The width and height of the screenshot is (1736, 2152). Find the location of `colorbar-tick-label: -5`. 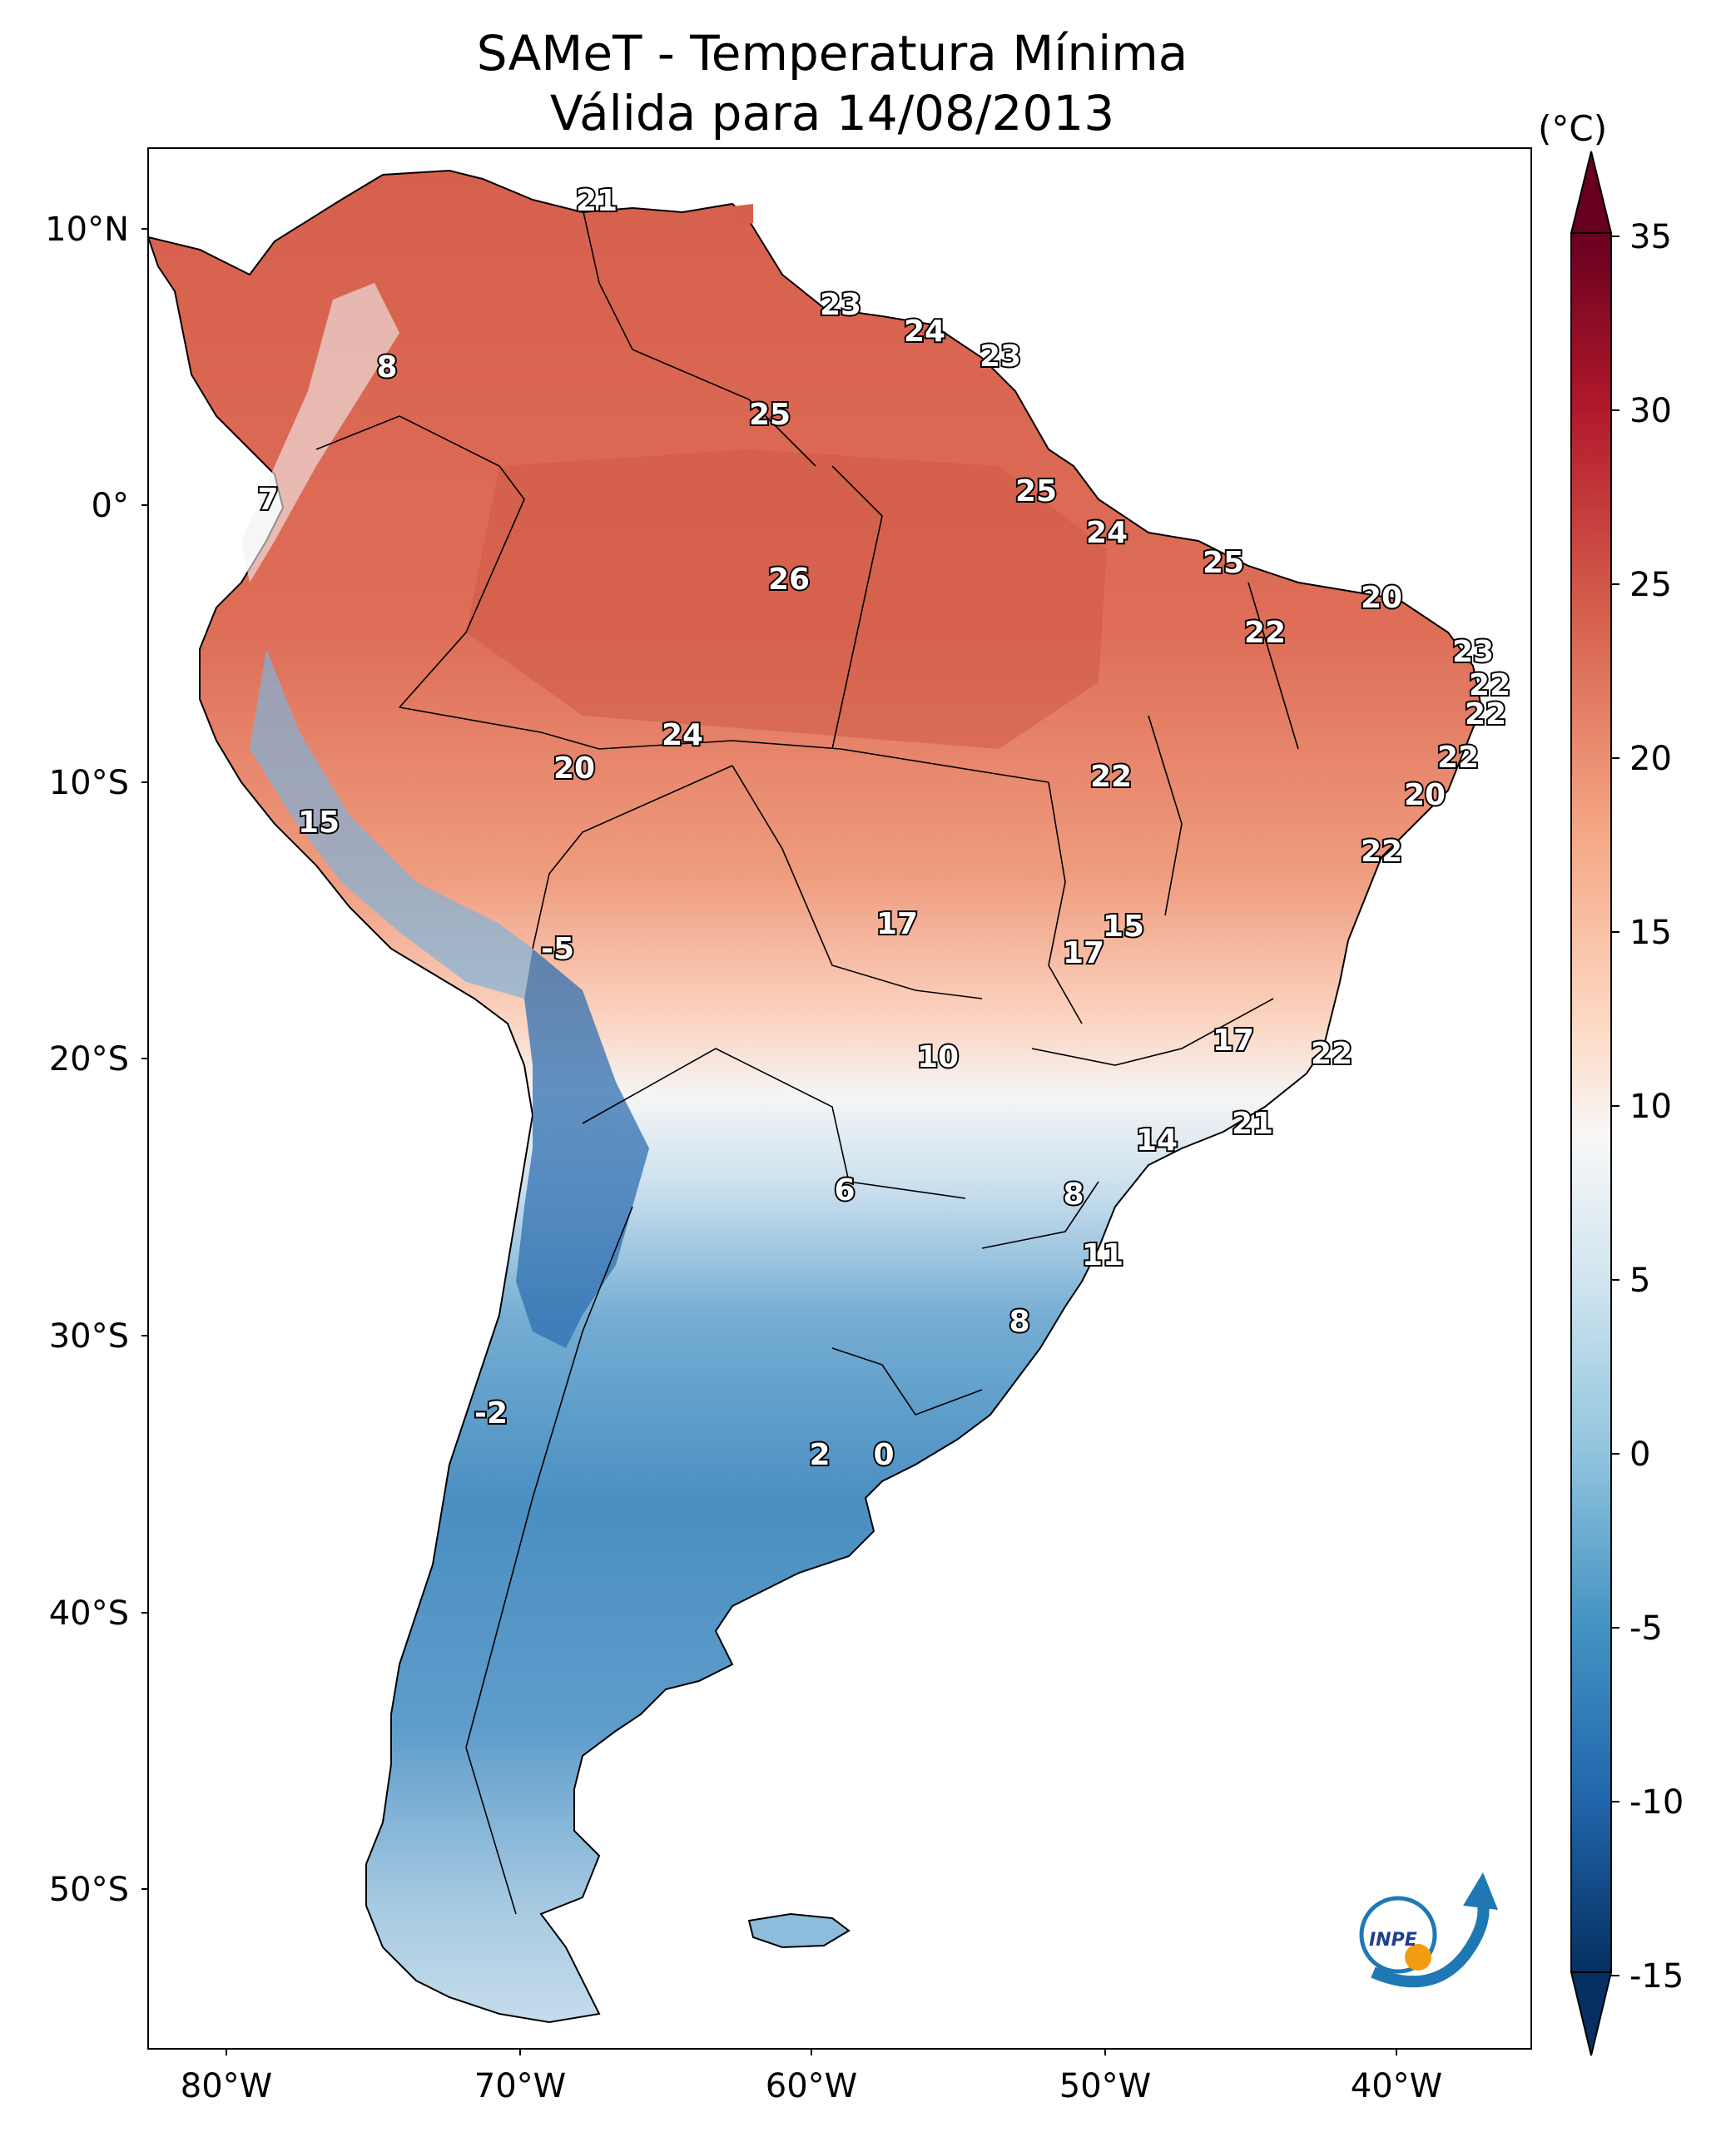

colorbar-tick-label: -5 is located at coordinates (1646, 1628).